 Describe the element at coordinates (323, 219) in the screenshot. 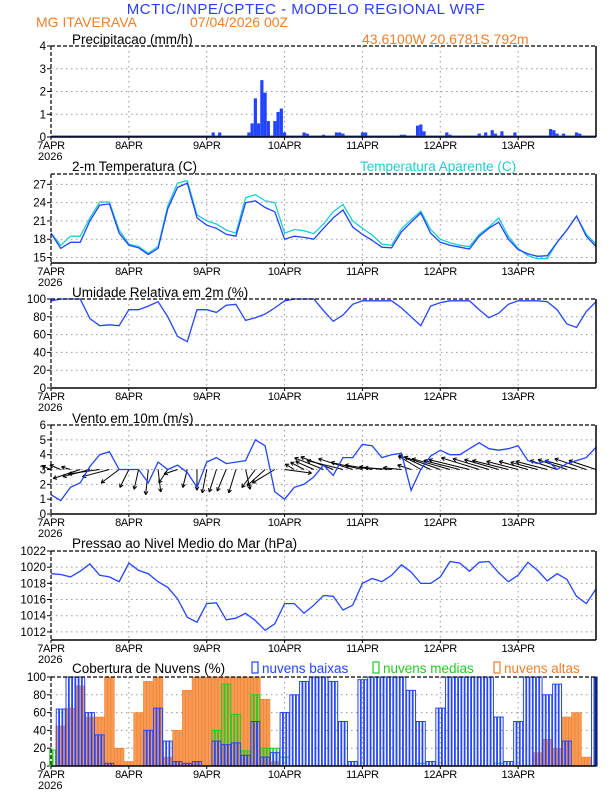

I see `series-line-temperatura-aparente-c-` at that location.